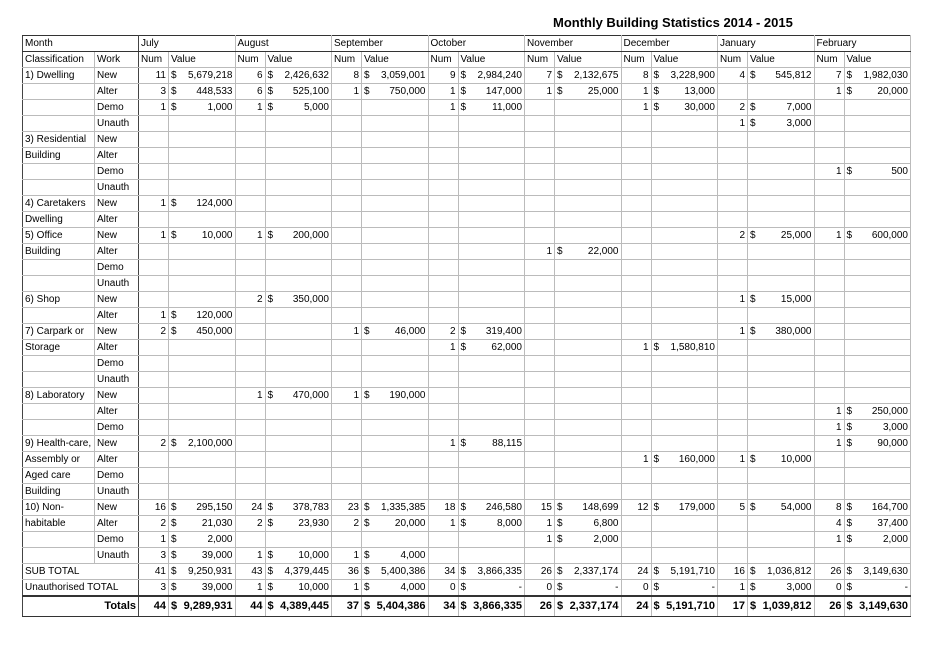  Describe the element at coordinates (313, 523) in the screenshot. I see `amount: 23,930` at that location.